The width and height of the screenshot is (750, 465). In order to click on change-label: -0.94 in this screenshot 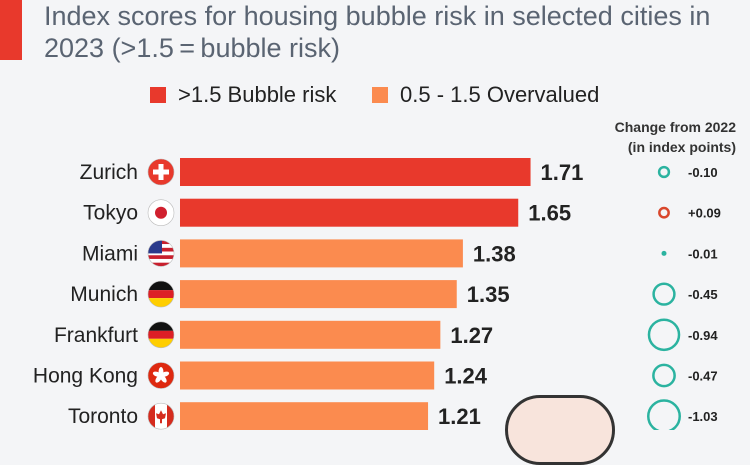, I will do `click(703, 335)`.